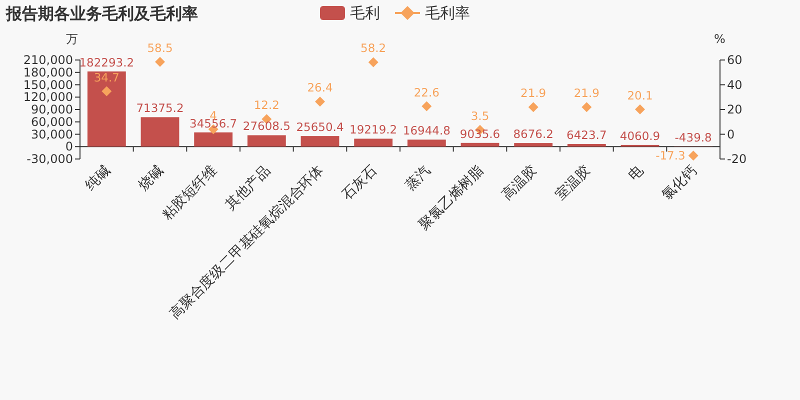 Image resolution: width=800 pixels, height=400 pixels. I want to click on data-label: -439.8, so click(693, 137).